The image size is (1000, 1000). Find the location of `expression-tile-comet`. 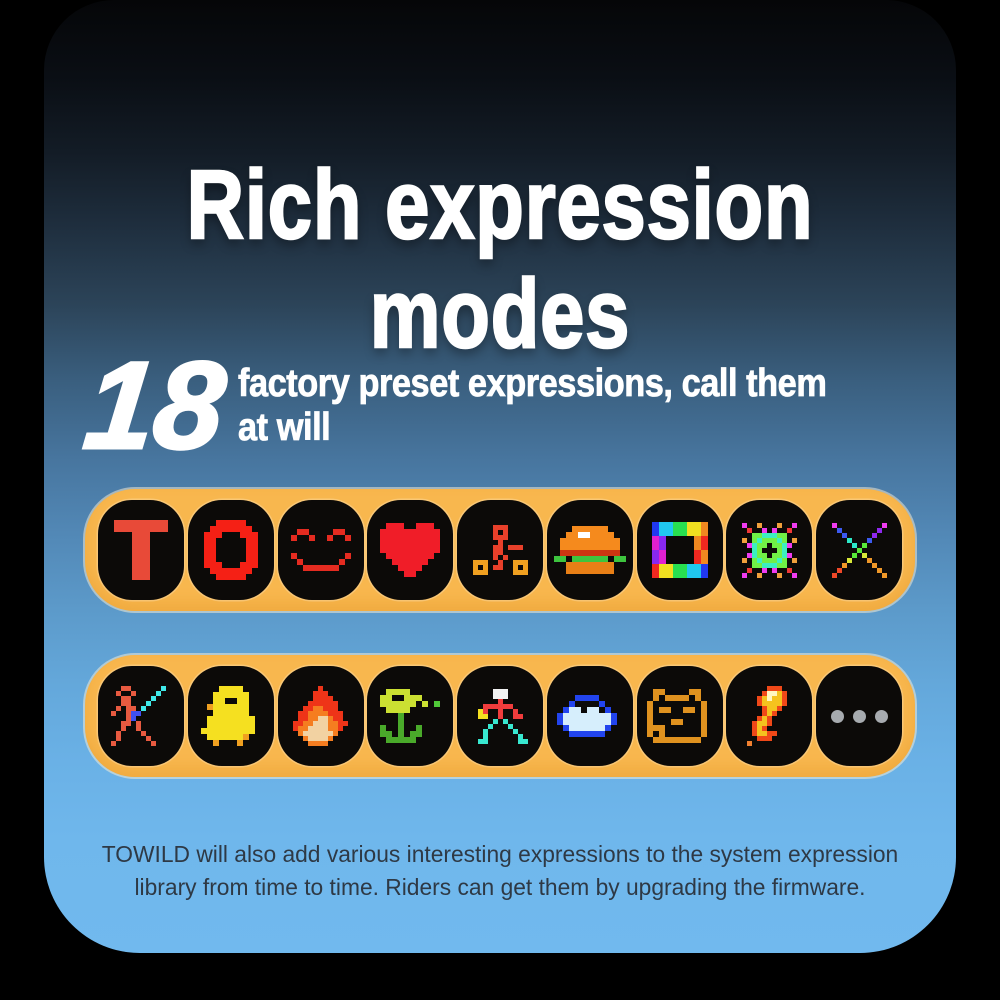

expression-tile-comet is located at coordinates (769, 716).